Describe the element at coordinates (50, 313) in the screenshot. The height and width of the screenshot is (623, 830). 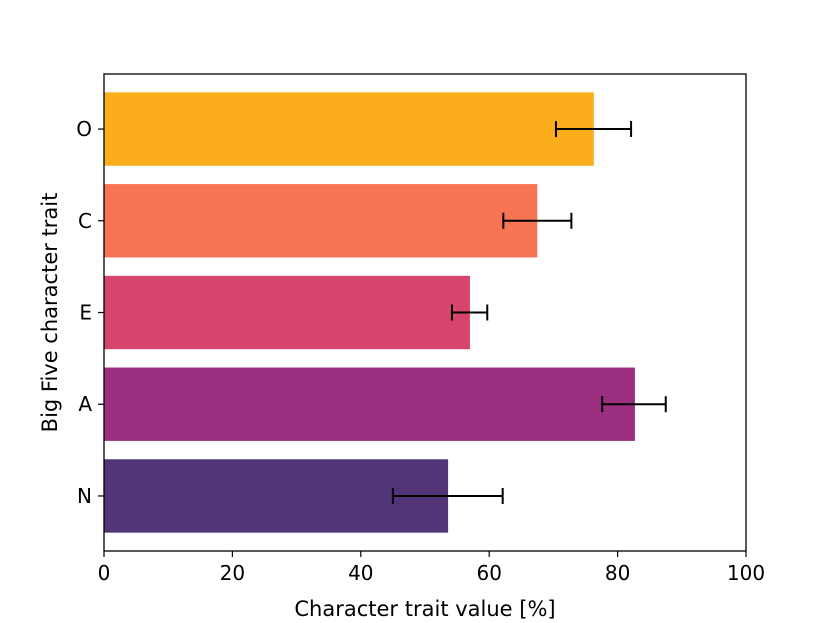
I see `y-axis-label: Big Five character trait` at that location.